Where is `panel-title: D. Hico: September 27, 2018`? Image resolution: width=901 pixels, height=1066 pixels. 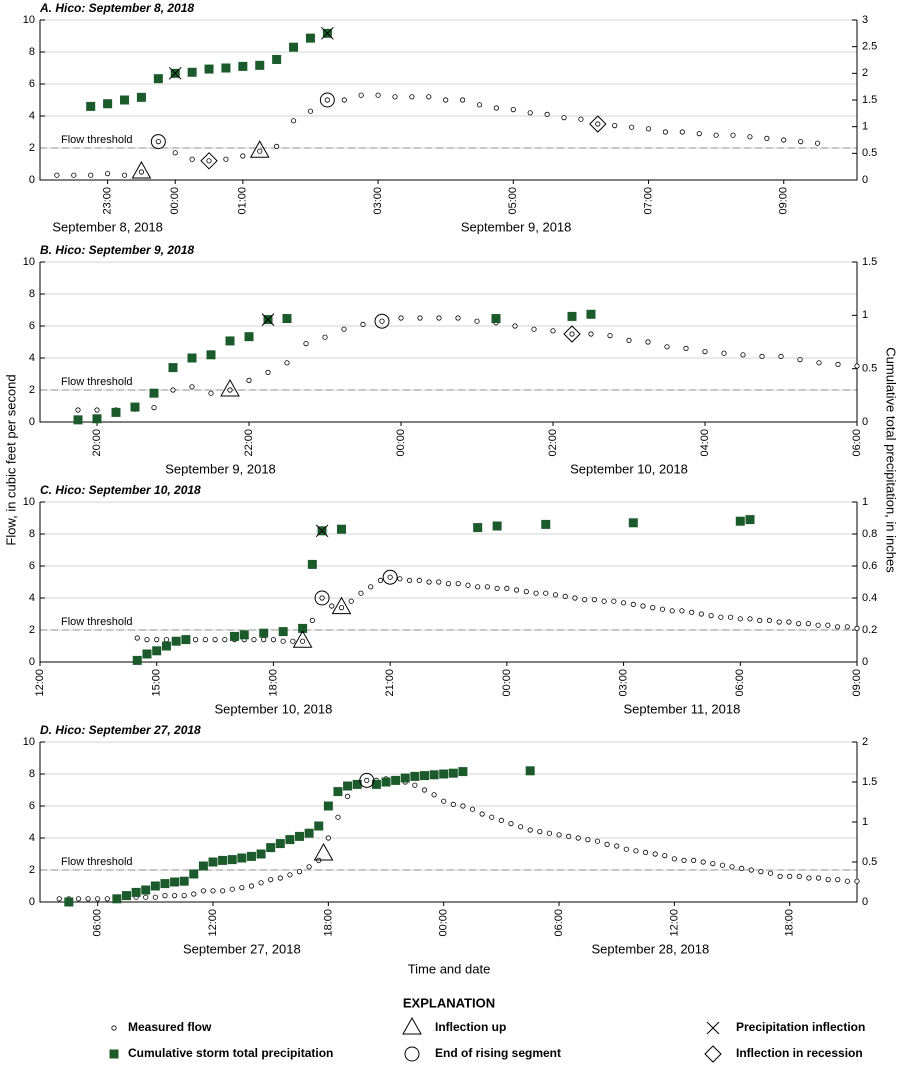 panel-title: D. Hico: September 27, 2018 is located at coordinates (120, 730).